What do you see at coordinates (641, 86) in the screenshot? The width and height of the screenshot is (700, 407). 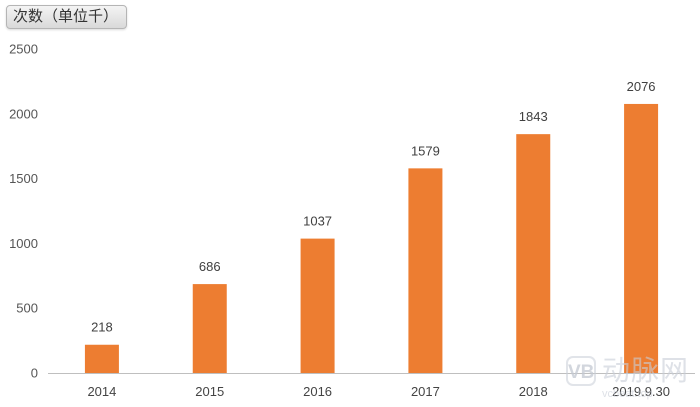 I see `data-label: 2076` at bounding box center [641, 86].